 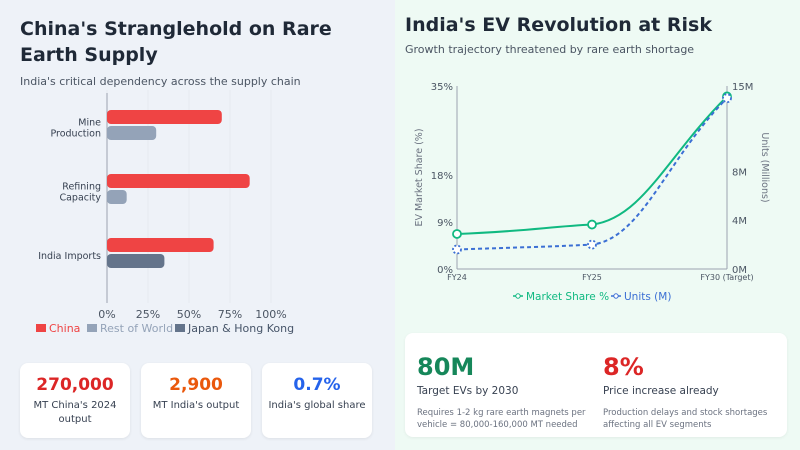 I want to click on category-label: India Imports, so click(x=69, y=256).